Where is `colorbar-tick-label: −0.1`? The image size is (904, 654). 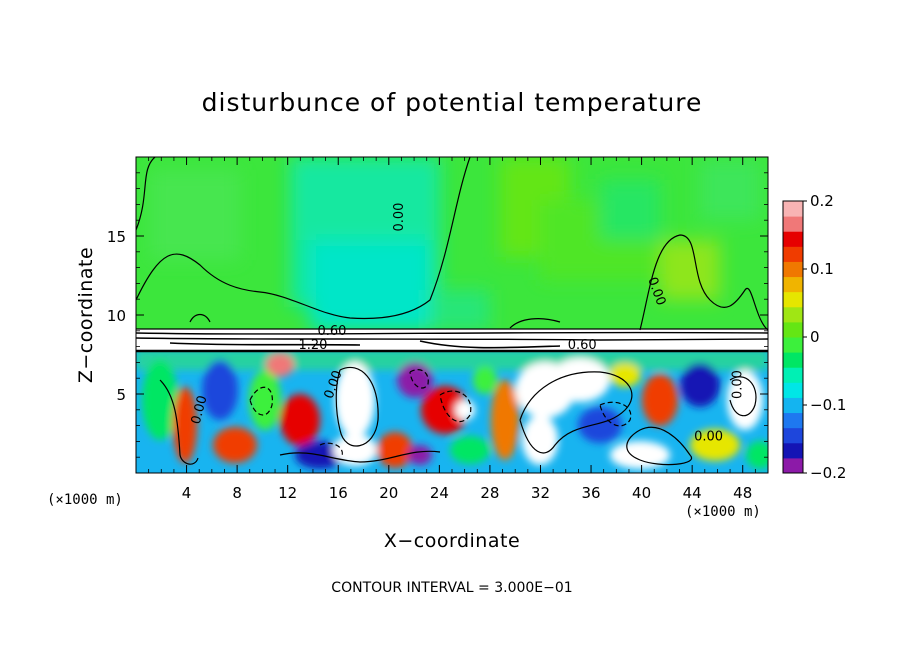 colorbar-tick-label: −0.1 is located at coordinates (828, 405).